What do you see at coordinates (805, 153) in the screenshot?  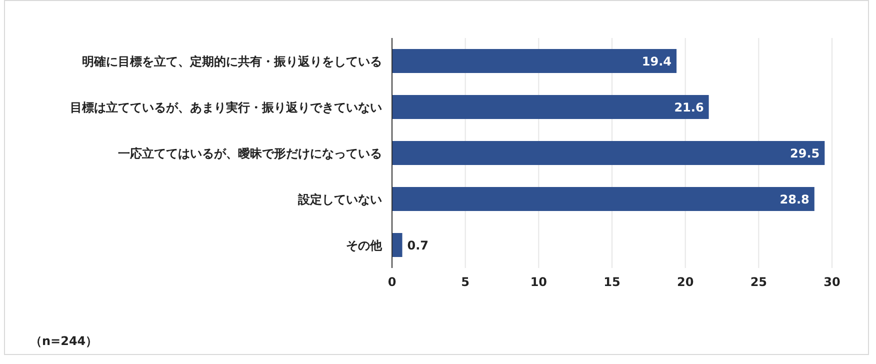 I see `data-label: 29.5` at bounding box center [805, 153].